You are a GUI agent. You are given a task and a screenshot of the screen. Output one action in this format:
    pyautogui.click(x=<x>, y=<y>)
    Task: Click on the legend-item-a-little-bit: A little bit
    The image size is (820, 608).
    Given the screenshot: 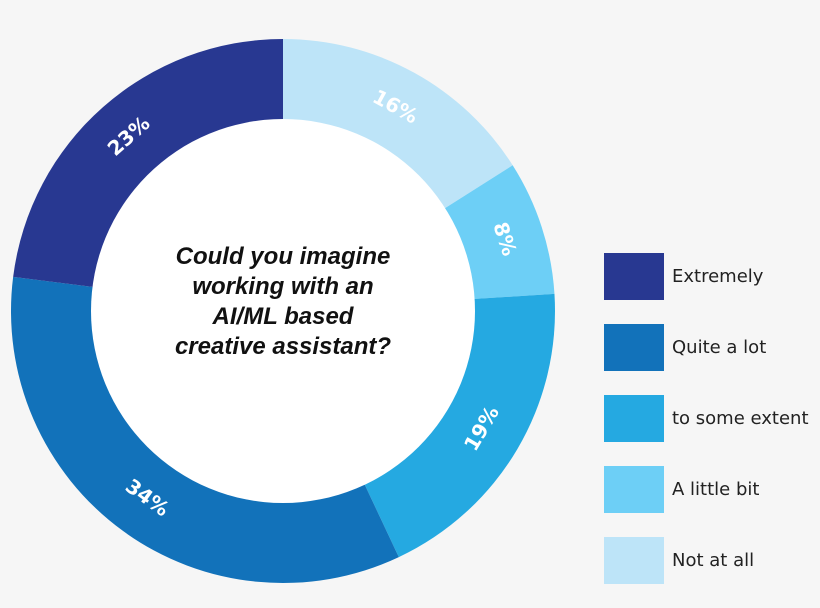 What is the action you would take?
    pyautogui.click(x=706, y=489)
    